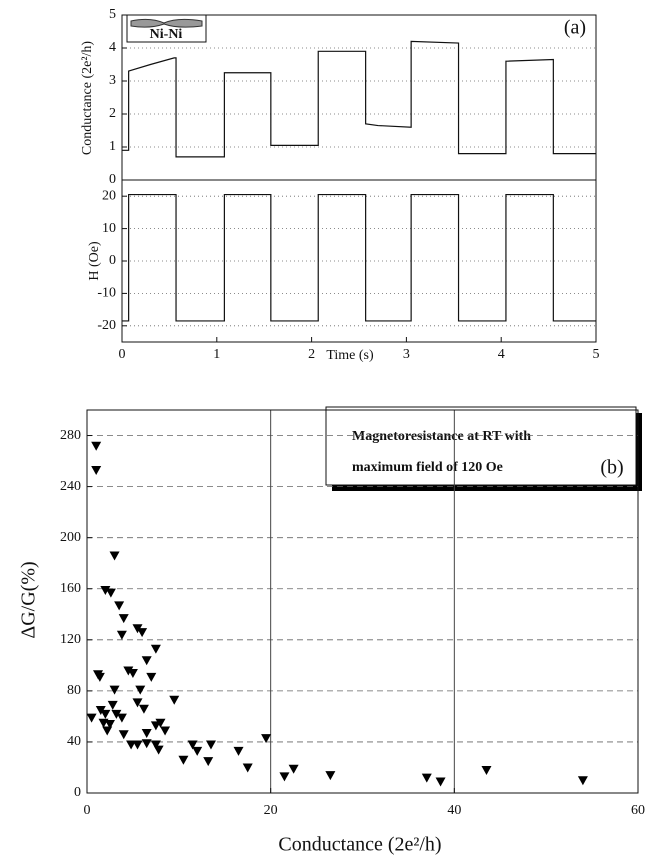  I want to click on y-tick-label: 240, so click(70, 486).